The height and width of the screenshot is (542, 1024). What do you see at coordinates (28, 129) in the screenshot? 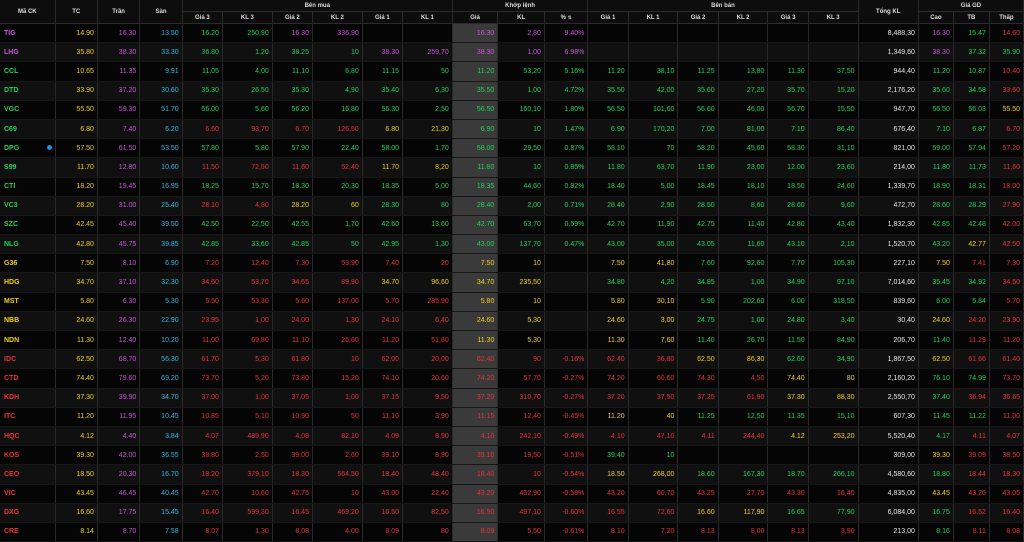
I see `symbol-cell: C69` at bounding box center [28, 129].